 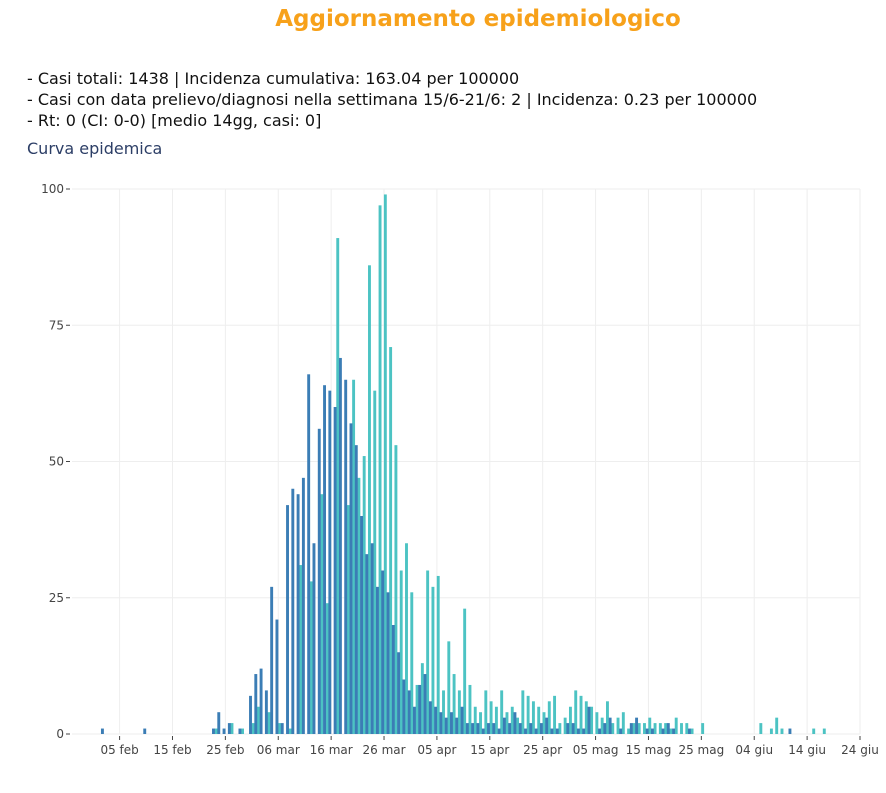 What do you see at coordinates (56, 325) in the screenshot?
I see `y-tick-label: 75` at bounding box center [56, 325].